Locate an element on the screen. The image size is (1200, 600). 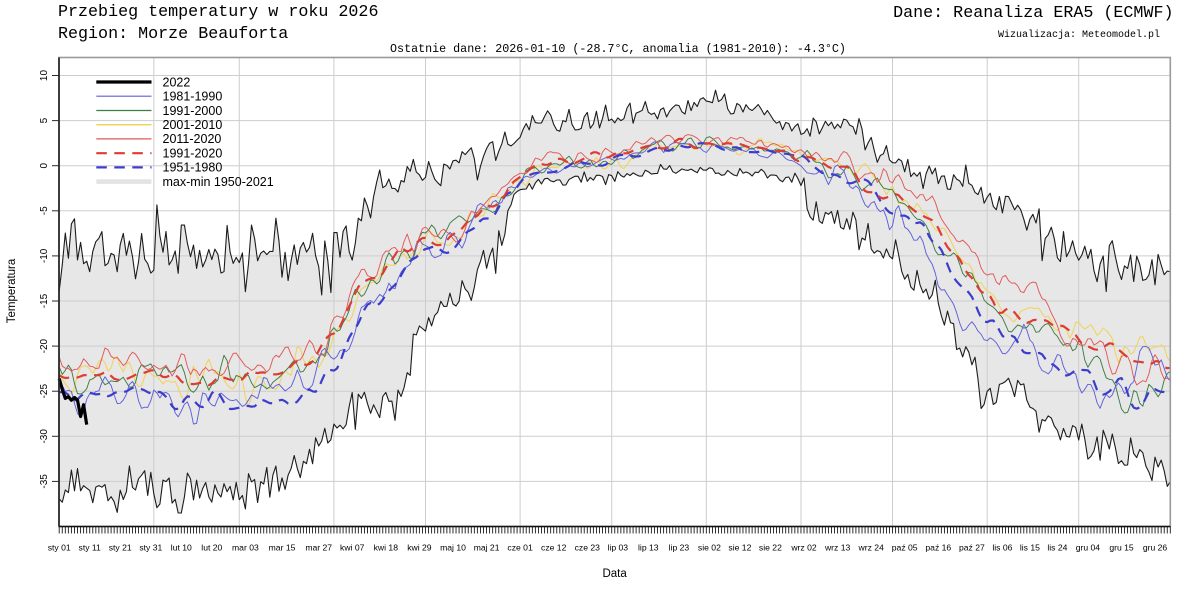
svg-text: 1991-2020 is located at coordinates (193, 154).